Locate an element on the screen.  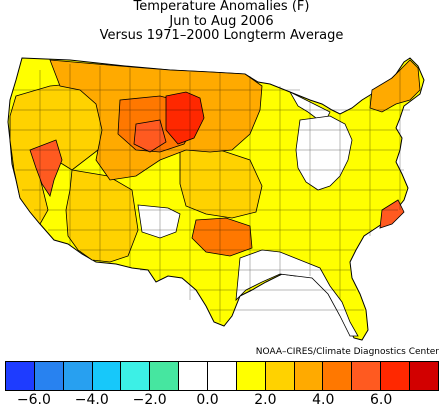
zone-orange-south is located at coordinates (222, 237).